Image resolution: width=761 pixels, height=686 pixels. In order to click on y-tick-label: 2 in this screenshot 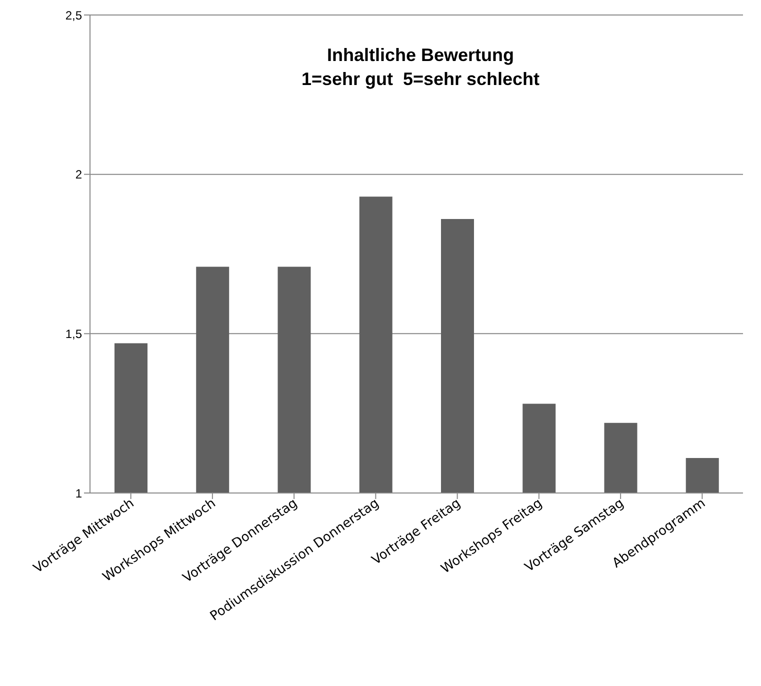, I will do `click(78, 175)`.